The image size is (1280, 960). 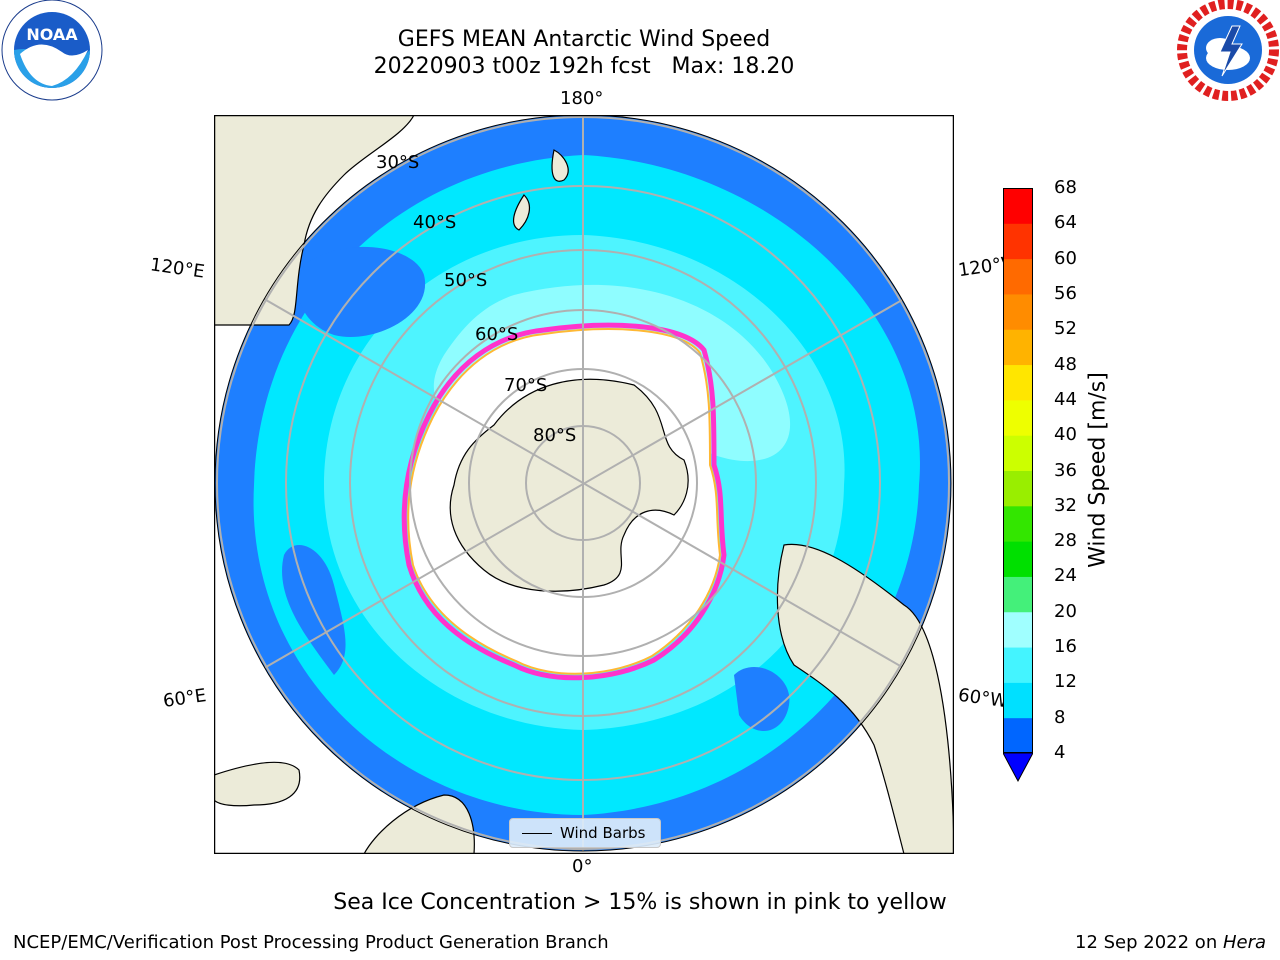 I want to click on lat-label-40s: 40°S, so click(x=435, y=222).